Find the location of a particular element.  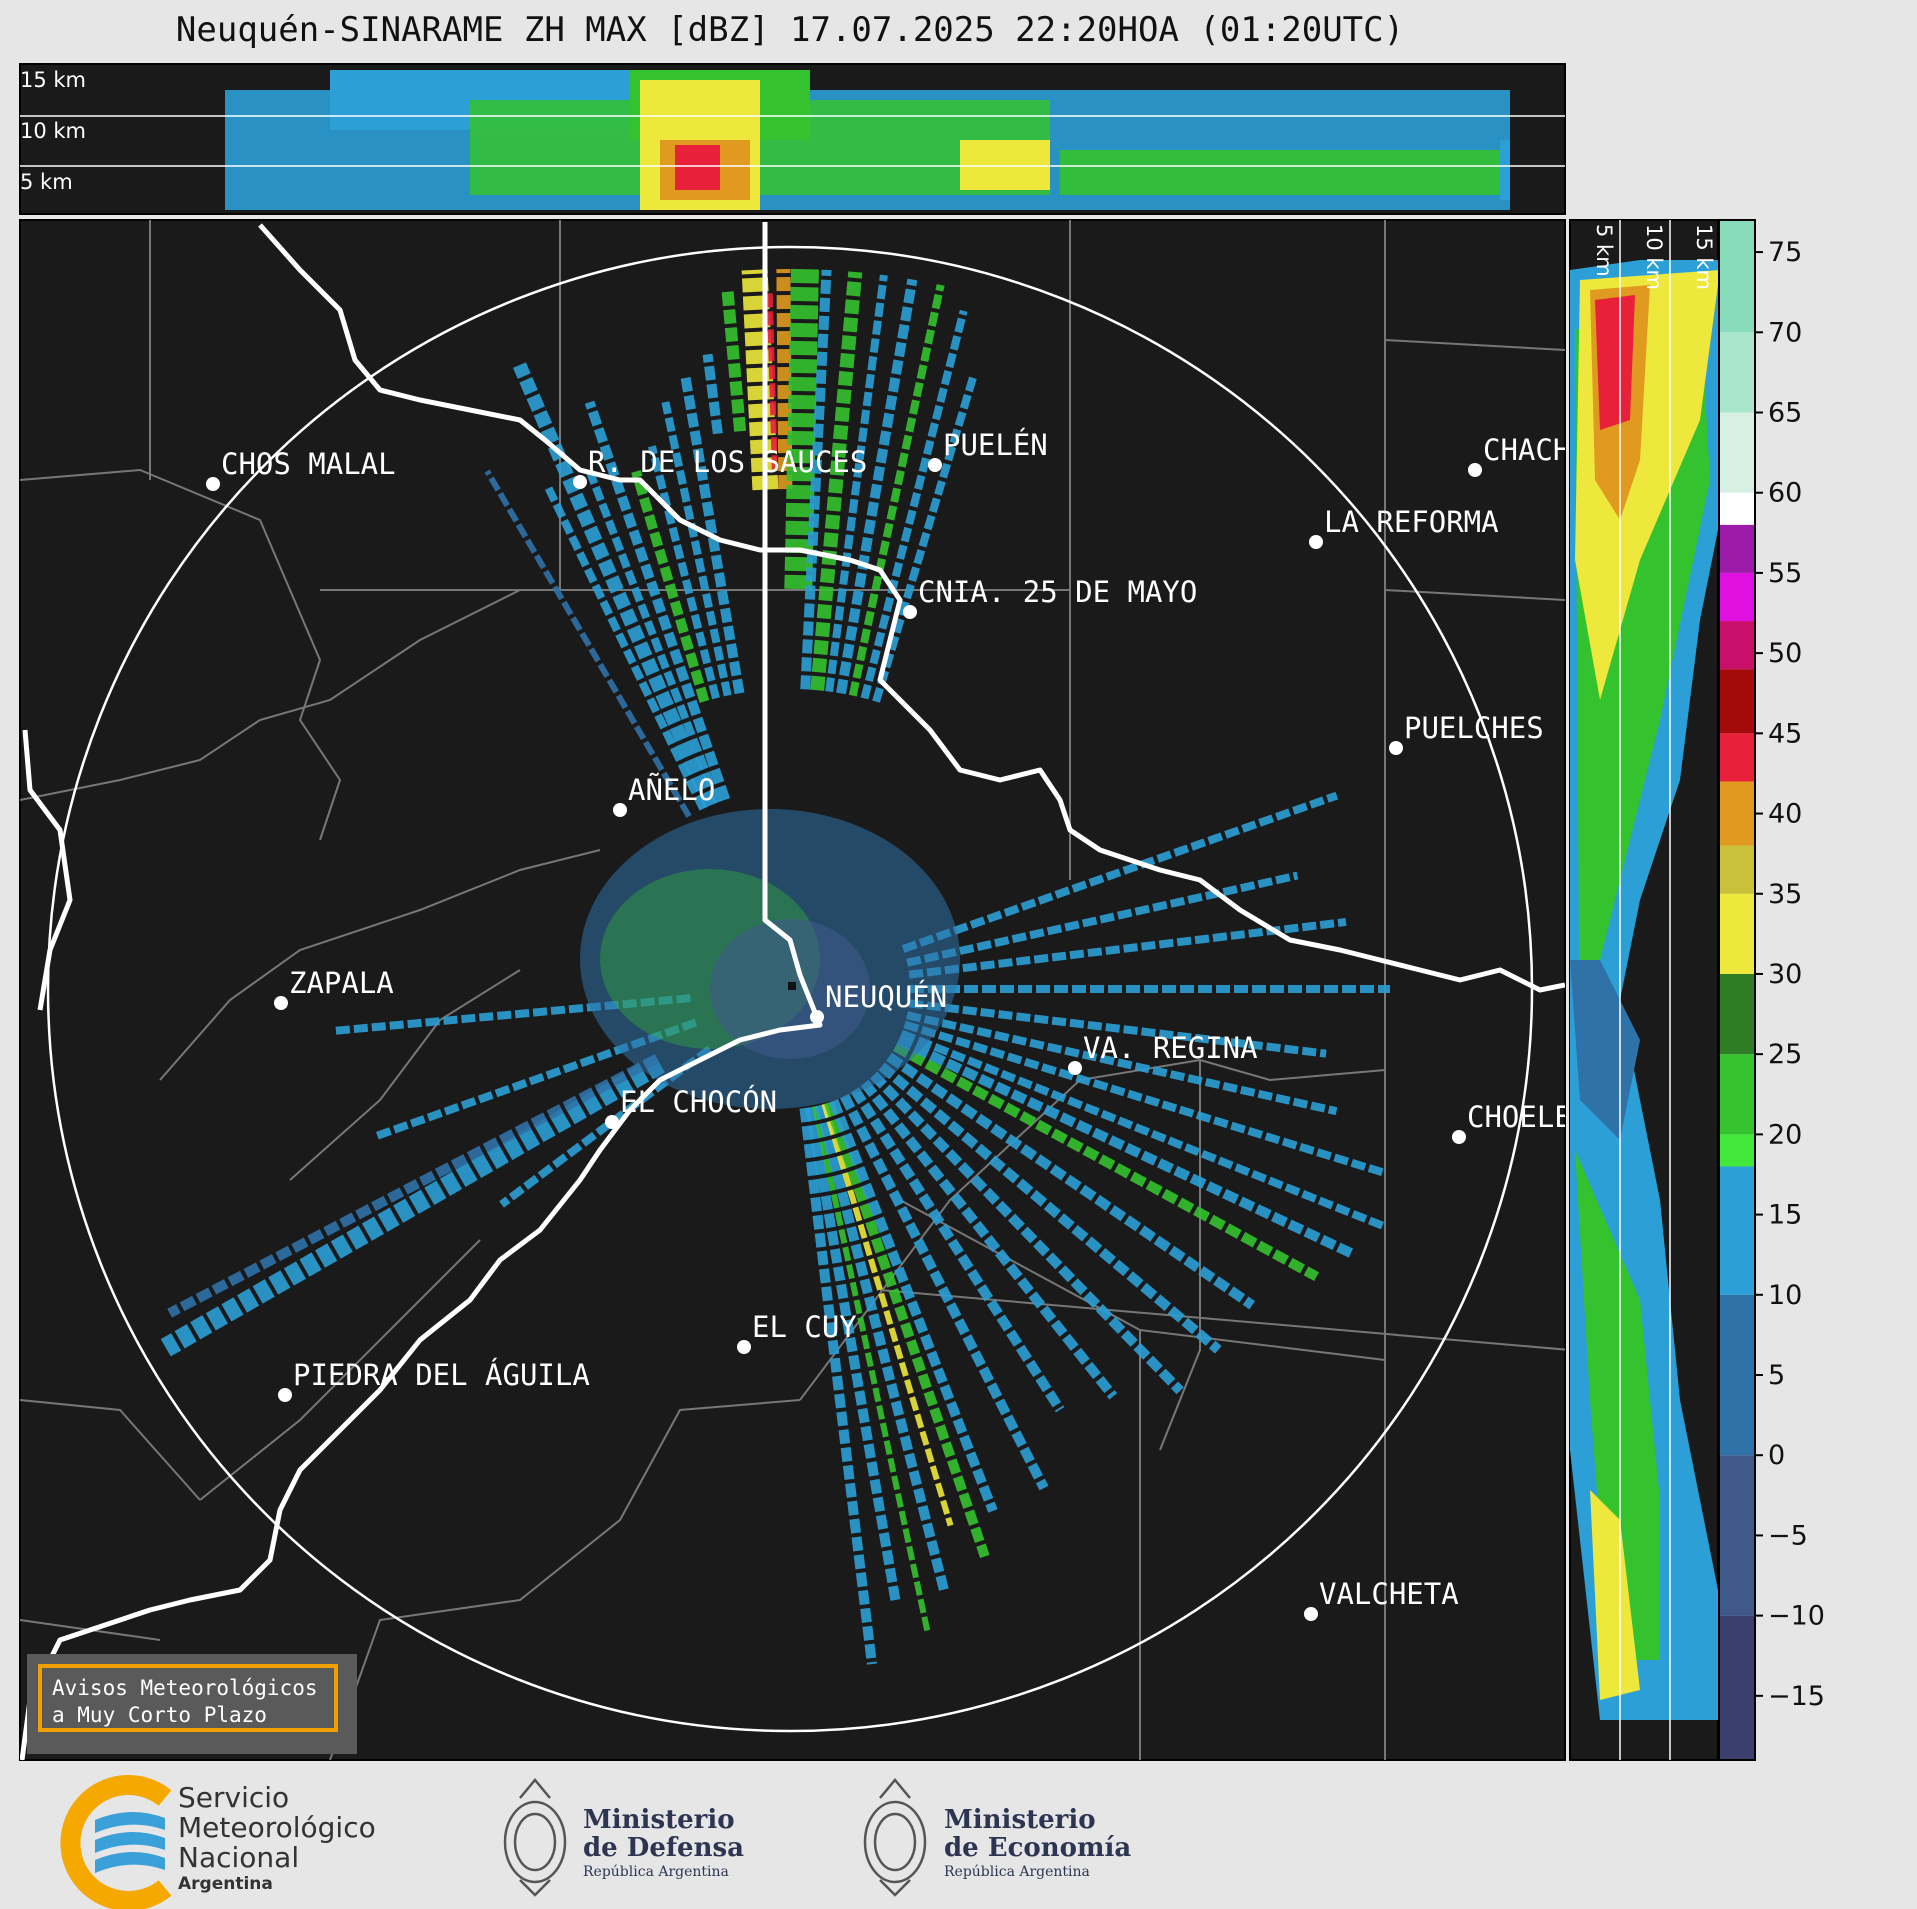

economia-seal-icon is located at coordinates (895, 1837).